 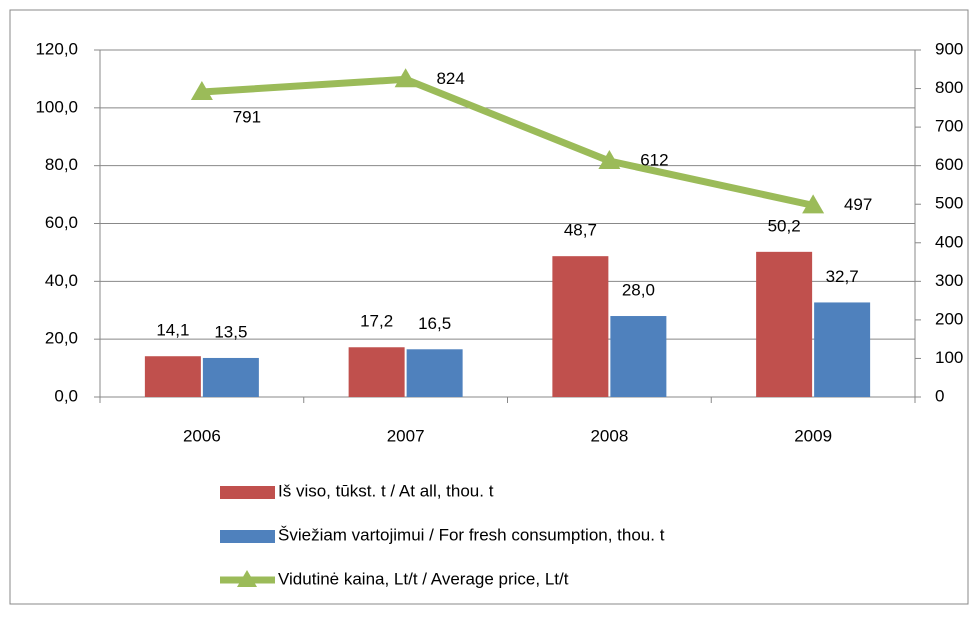 I want to click on data-label: 17,2, so click(x=376, y=321).